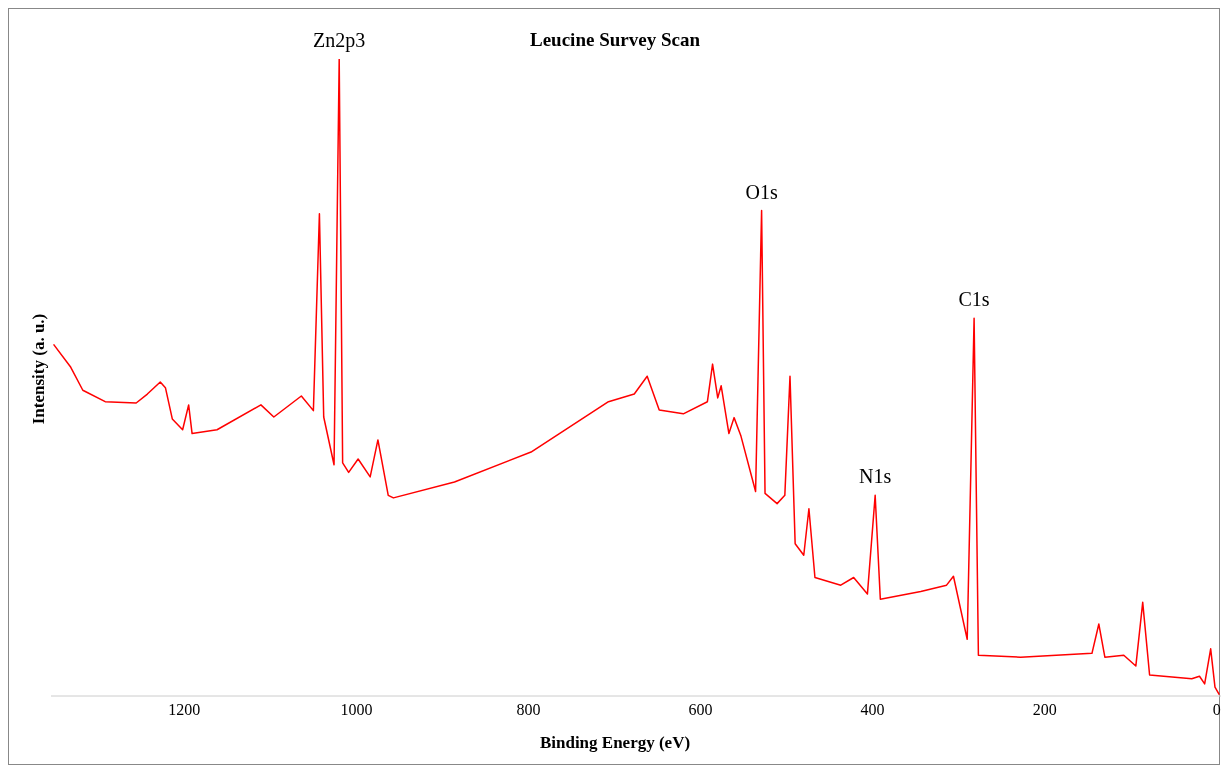  Describe the element at coordinates (339, 40) in the screenshot. I see `annotation: Zn2p3` at that location.